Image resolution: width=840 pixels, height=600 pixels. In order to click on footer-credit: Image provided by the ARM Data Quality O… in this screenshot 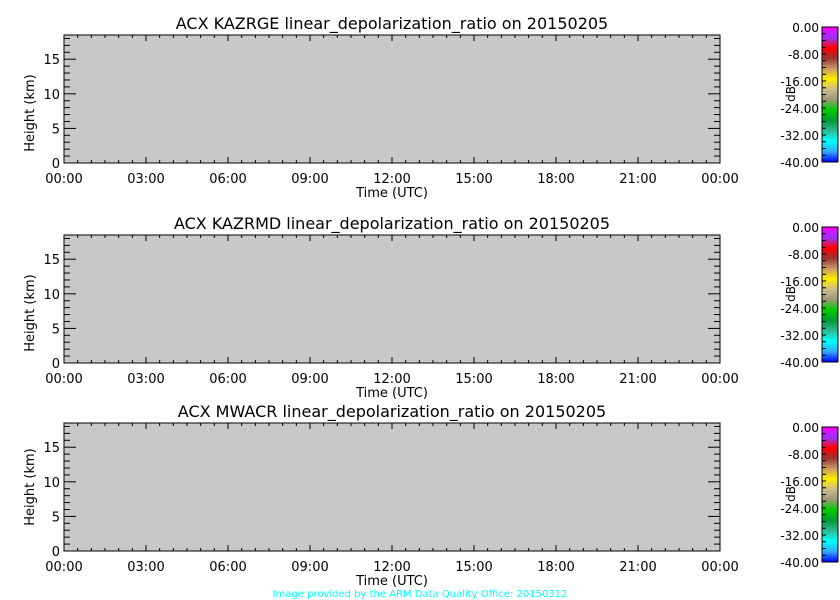, I will do `click(420, 594)`.